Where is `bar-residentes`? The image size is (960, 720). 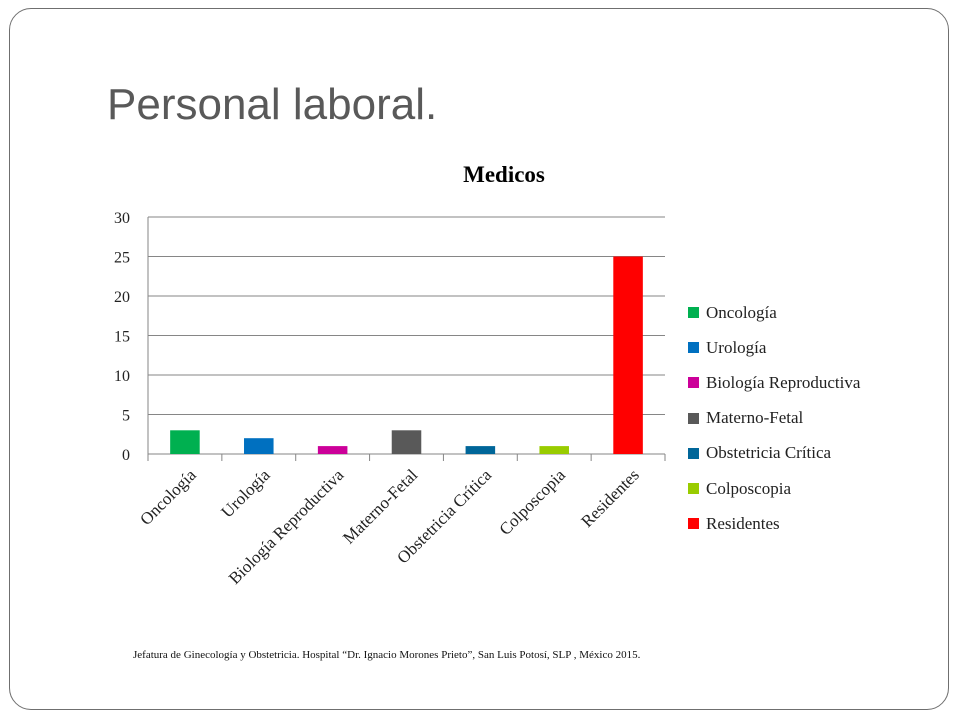
bar-residentes is located at coordinates (628, 355).